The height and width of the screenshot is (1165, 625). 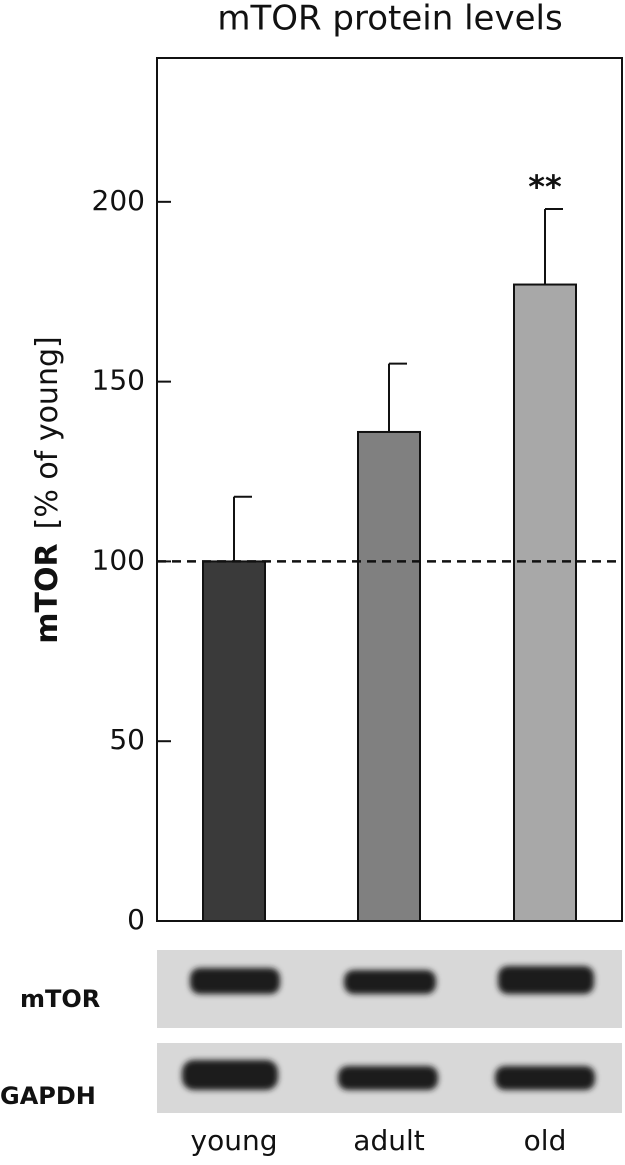 What do you see at coordinates (118, 559) in the screenshot?
I see `y-tick-label: 100` at bounding box center [118, 559].